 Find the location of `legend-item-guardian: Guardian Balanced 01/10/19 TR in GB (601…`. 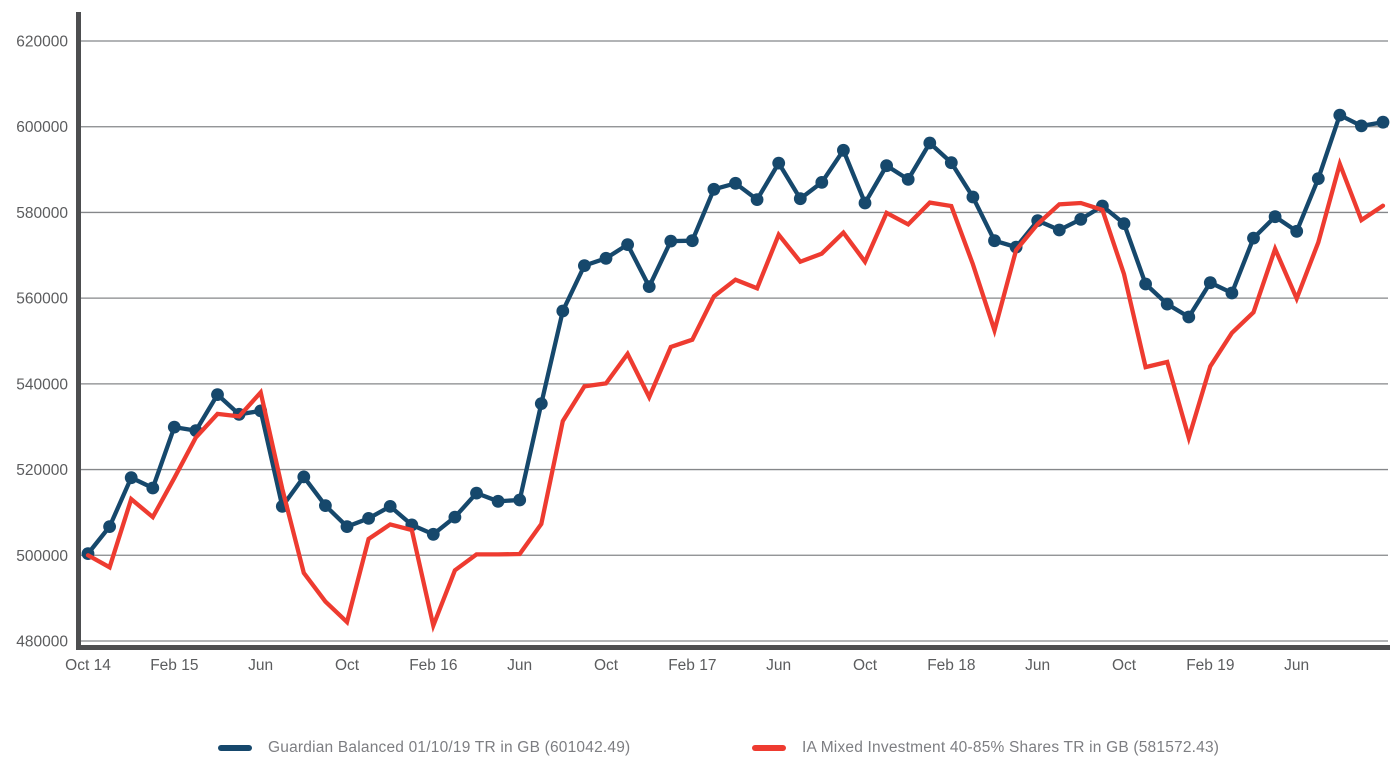

legend-item-guardian: Guardian Balanced 01/10/19 TR in GB (601… is located at coordinates (424, 748).